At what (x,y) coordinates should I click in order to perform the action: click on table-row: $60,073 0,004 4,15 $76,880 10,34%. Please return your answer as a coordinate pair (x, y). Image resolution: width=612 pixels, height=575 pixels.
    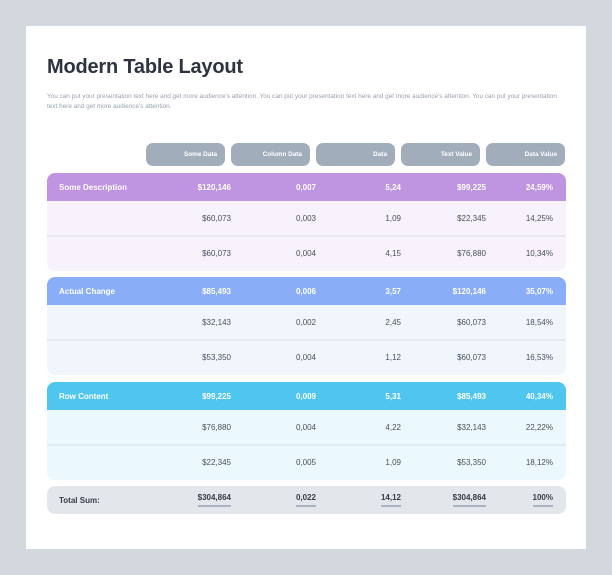
    Looking at the image, I should click on (306, 253).